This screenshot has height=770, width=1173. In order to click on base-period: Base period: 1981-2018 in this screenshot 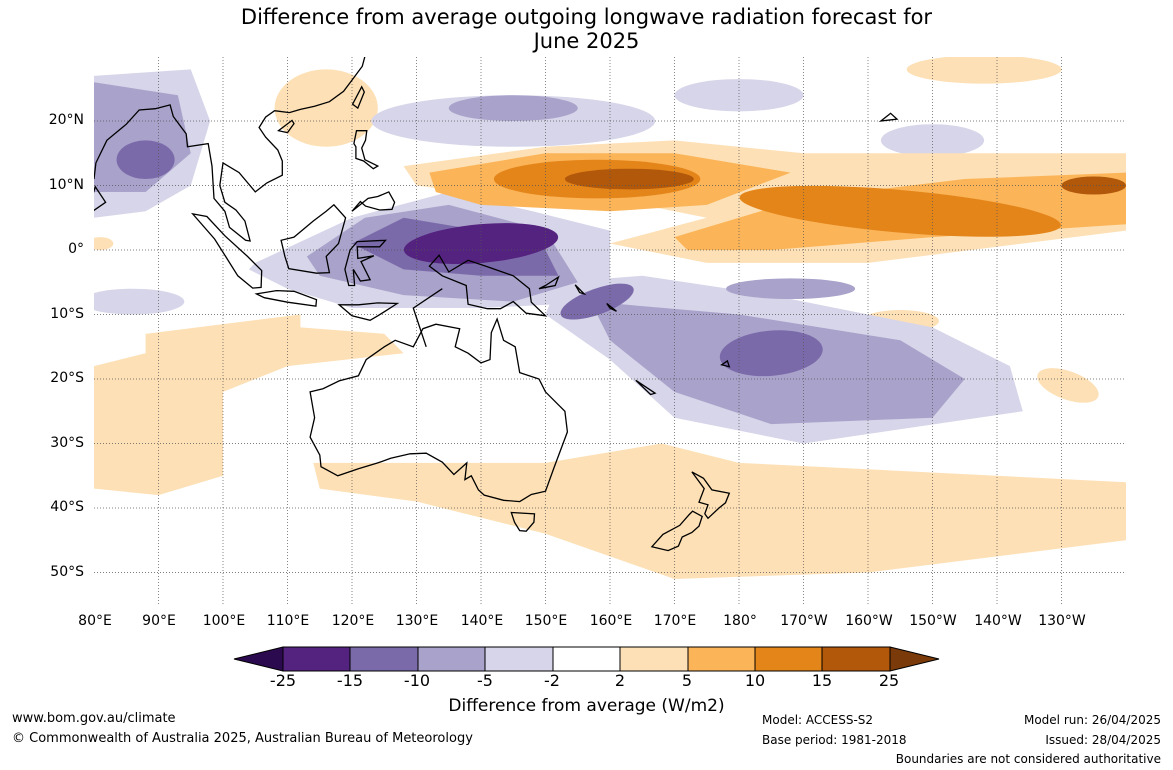, I will do `click(834, 740)`.